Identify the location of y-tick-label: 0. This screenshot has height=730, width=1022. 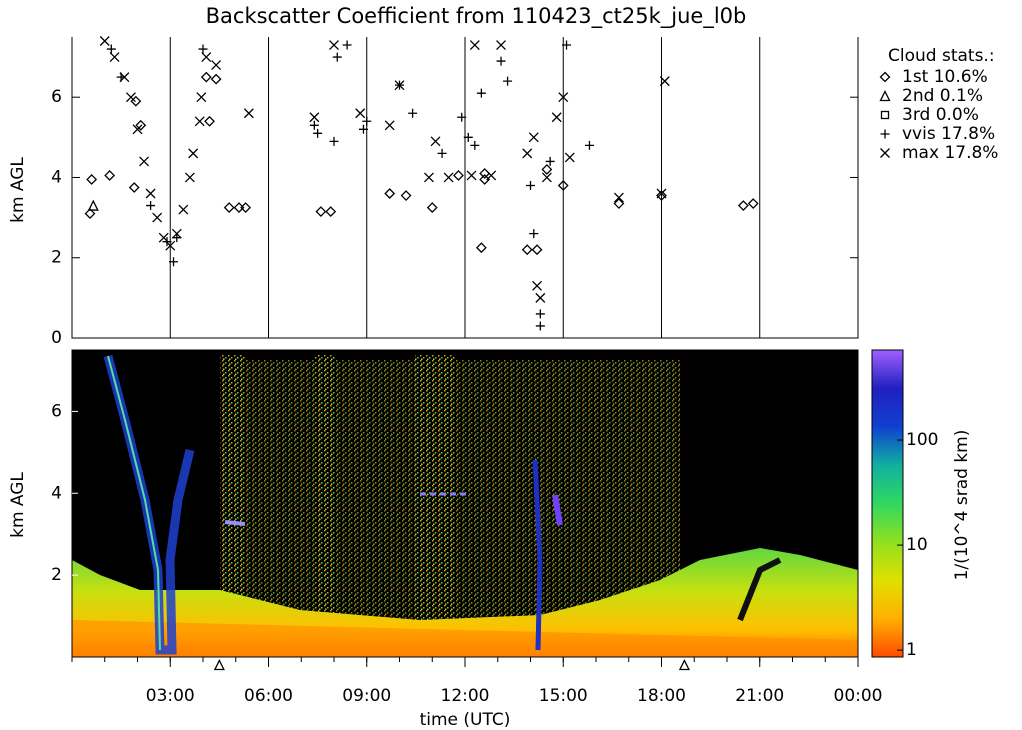
(56, 338).